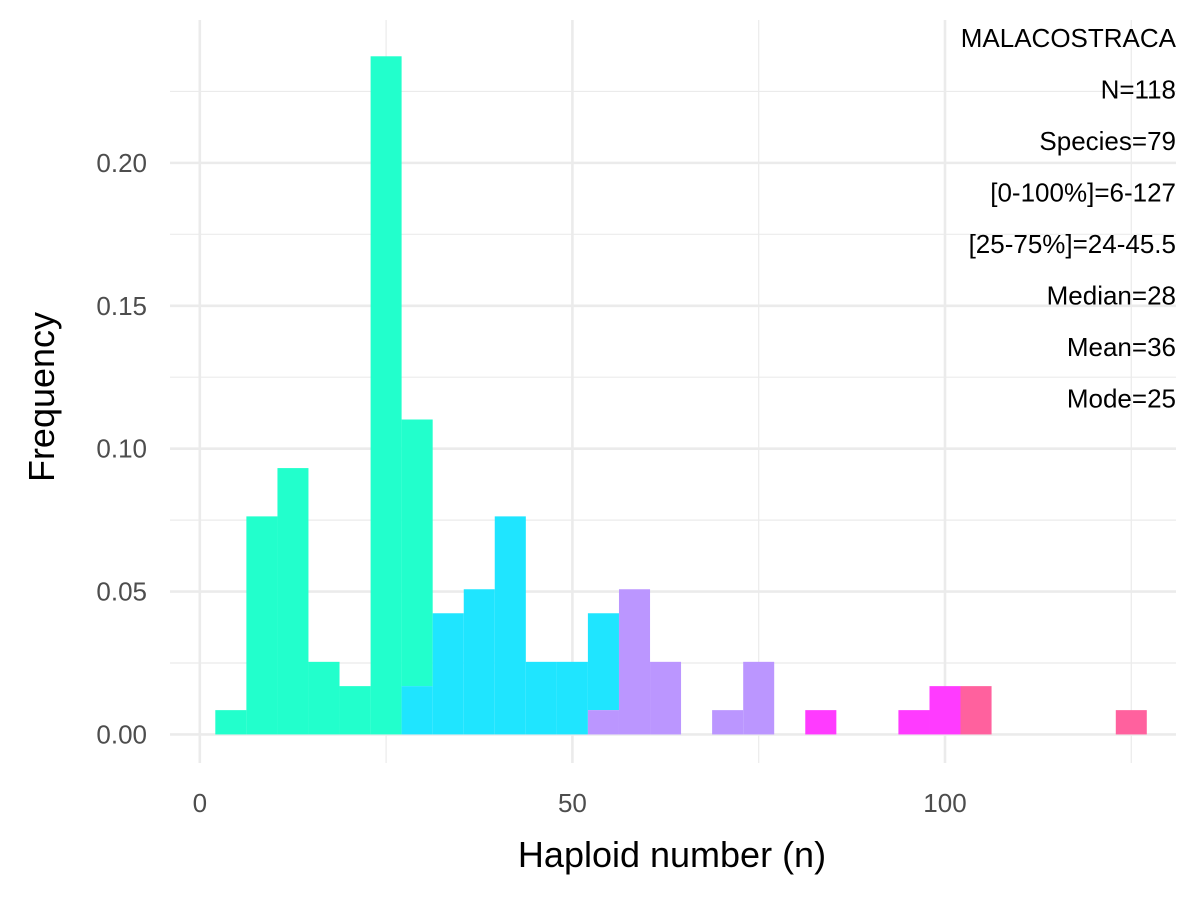 The height and width of the screenshot is (899, 1199). Describe the element at coordinates (121, 306) in the screenshot. I see `y-tick-label: 0.15` at that location.